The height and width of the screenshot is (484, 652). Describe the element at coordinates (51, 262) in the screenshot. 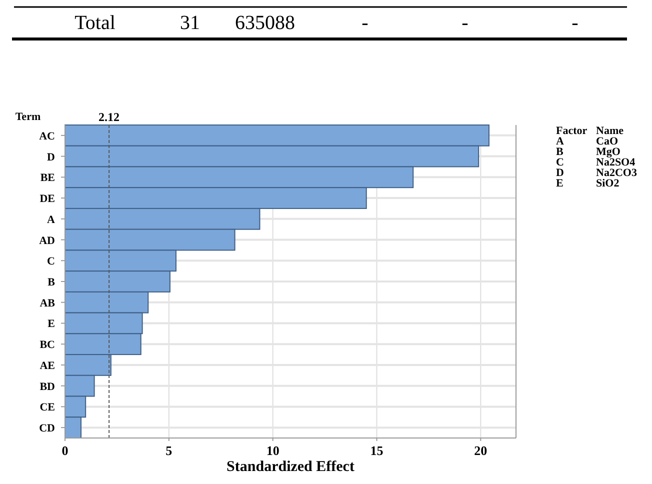

I see `y-tick-label: C` at that location.